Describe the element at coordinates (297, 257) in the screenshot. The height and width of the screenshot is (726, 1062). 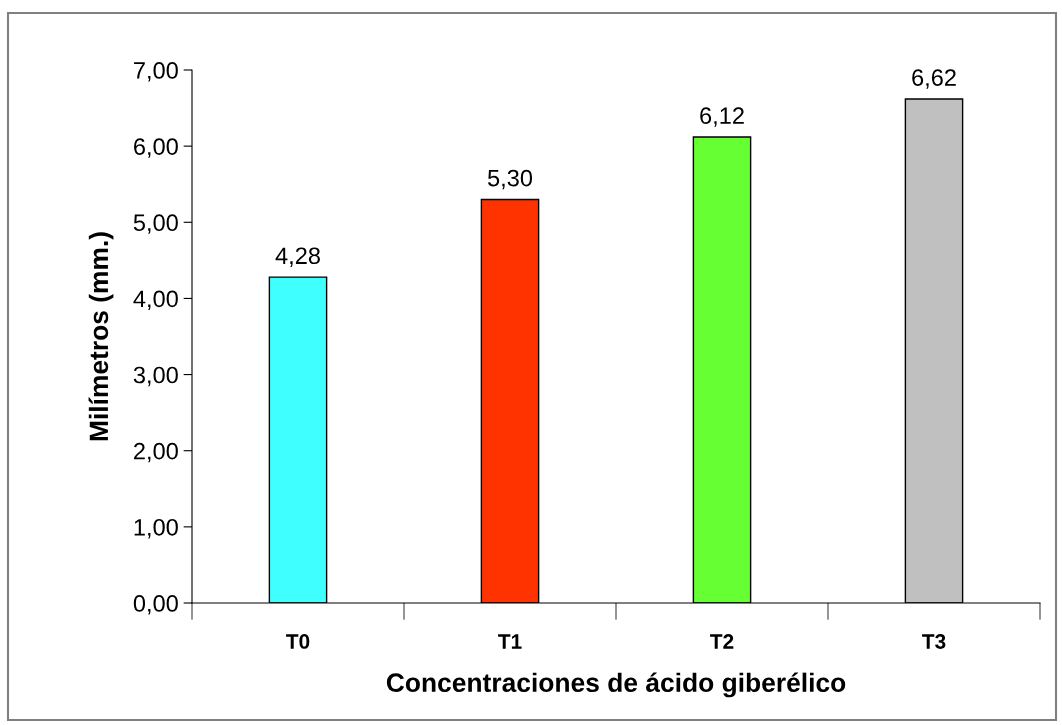
I see `data-label: 4,28` at that location.